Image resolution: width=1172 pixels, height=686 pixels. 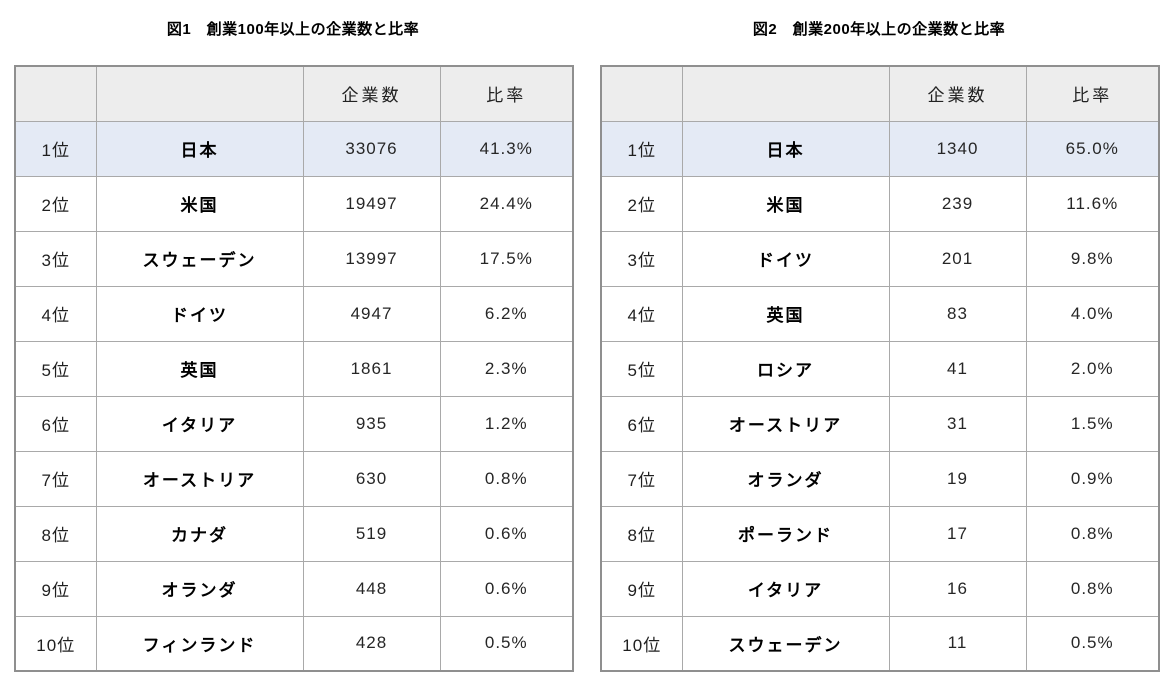 I want to click on figure-1-table-header: 企業数 比率, so click(x=294, y=93).